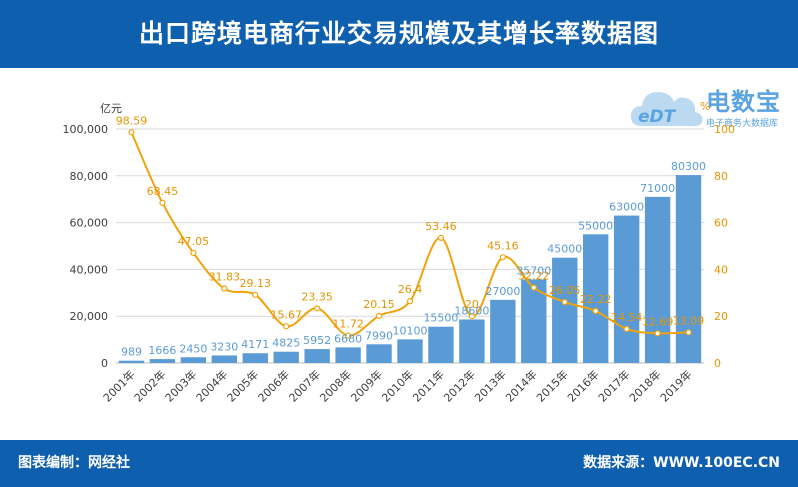 This screenshot has width=798, height=487. What do you see at coordinates (211, 385) in the screenshot?
I see `x-tick-label: 2004年` at bounding box center [211, 385].